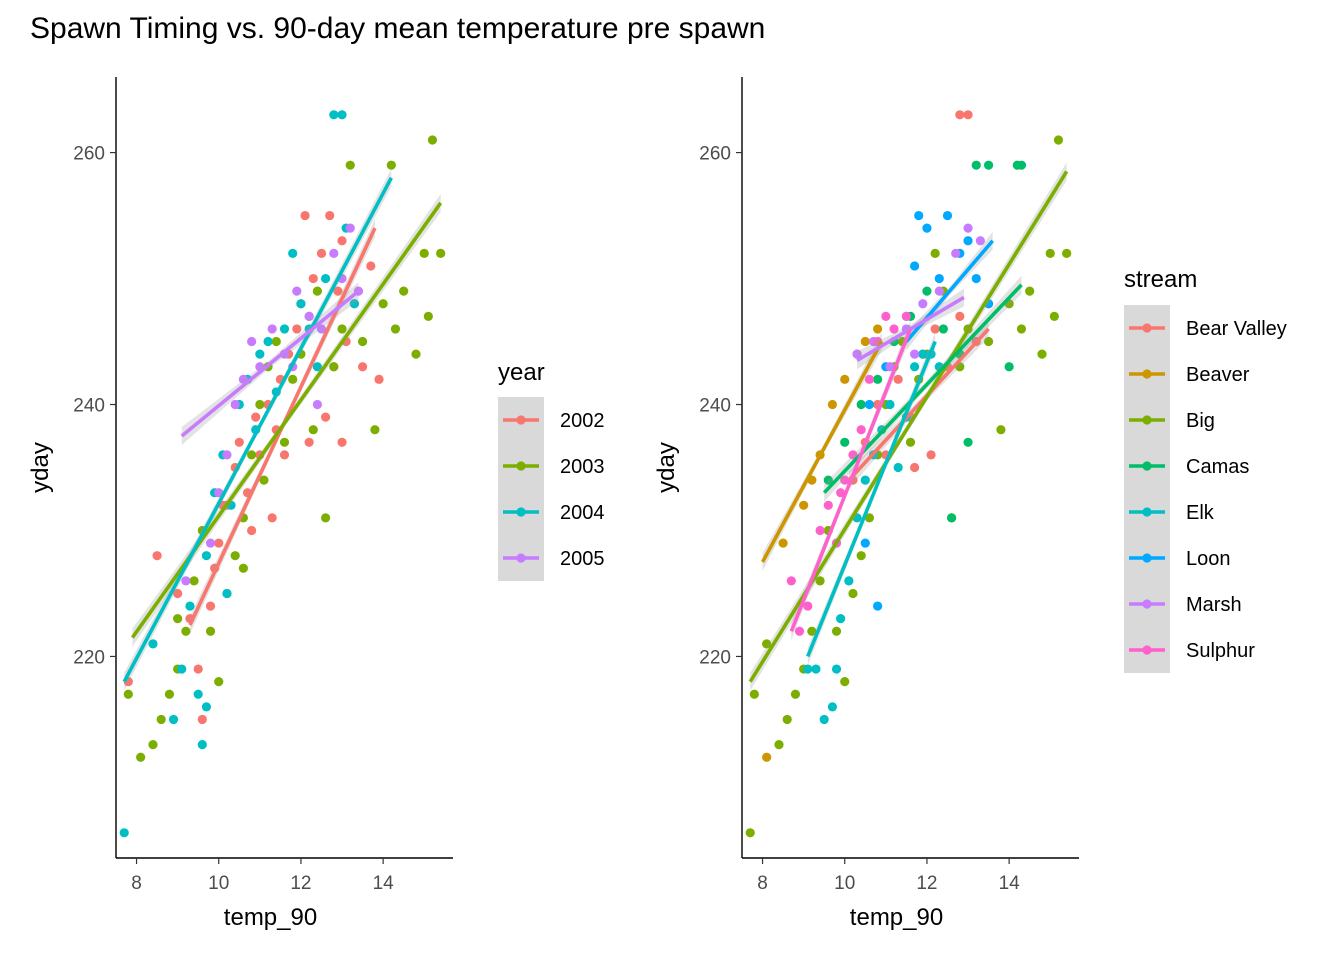 The width and height of the screenshot is (1344, 960). Describe the element at coordinates (89, 406) in the screenshot. I see `y-tick-label: 240` at that location.